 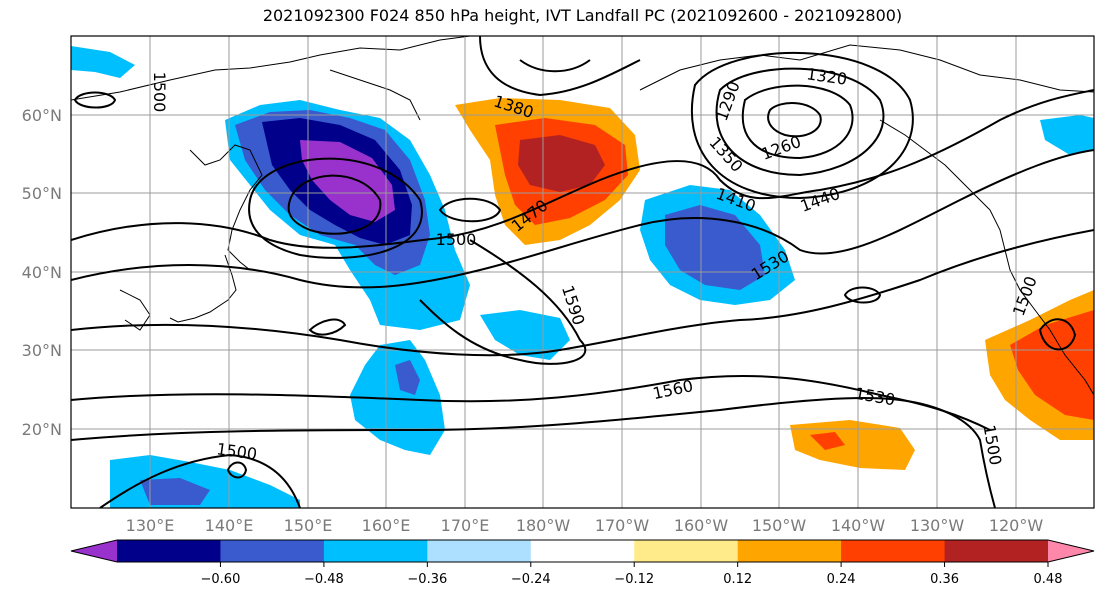 What do you see at coordinates (1048, 579) in the screenshot?
I see `colorbar-tick-label: 0.48` at bounding box center [1048, 579].